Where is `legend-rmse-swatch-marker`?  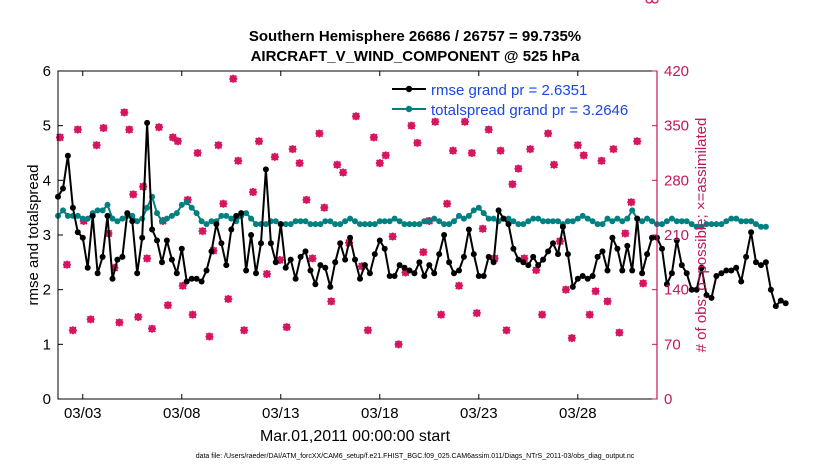 legend-rmse-swatch-marker is located at coordinates (409, 89).